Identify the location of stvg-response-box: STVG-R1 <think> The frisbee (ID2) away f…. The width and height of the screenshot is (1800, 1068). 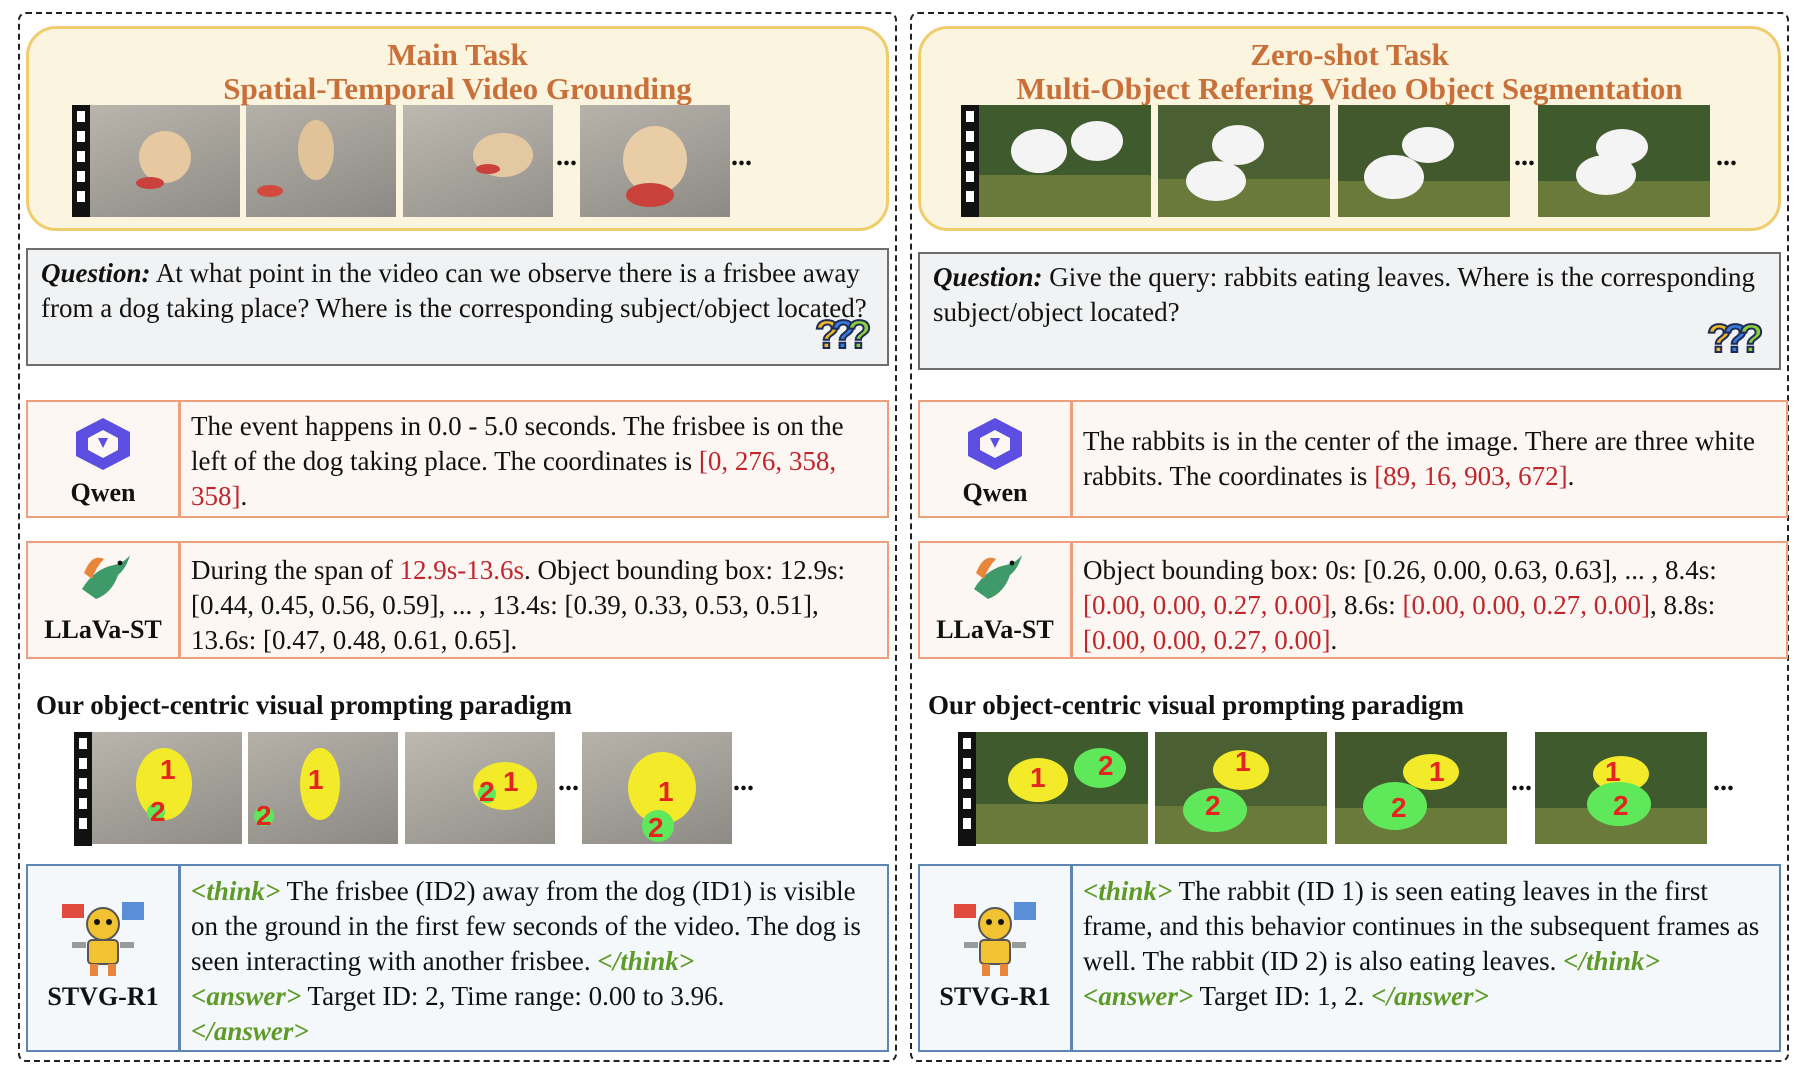
(457, 958).